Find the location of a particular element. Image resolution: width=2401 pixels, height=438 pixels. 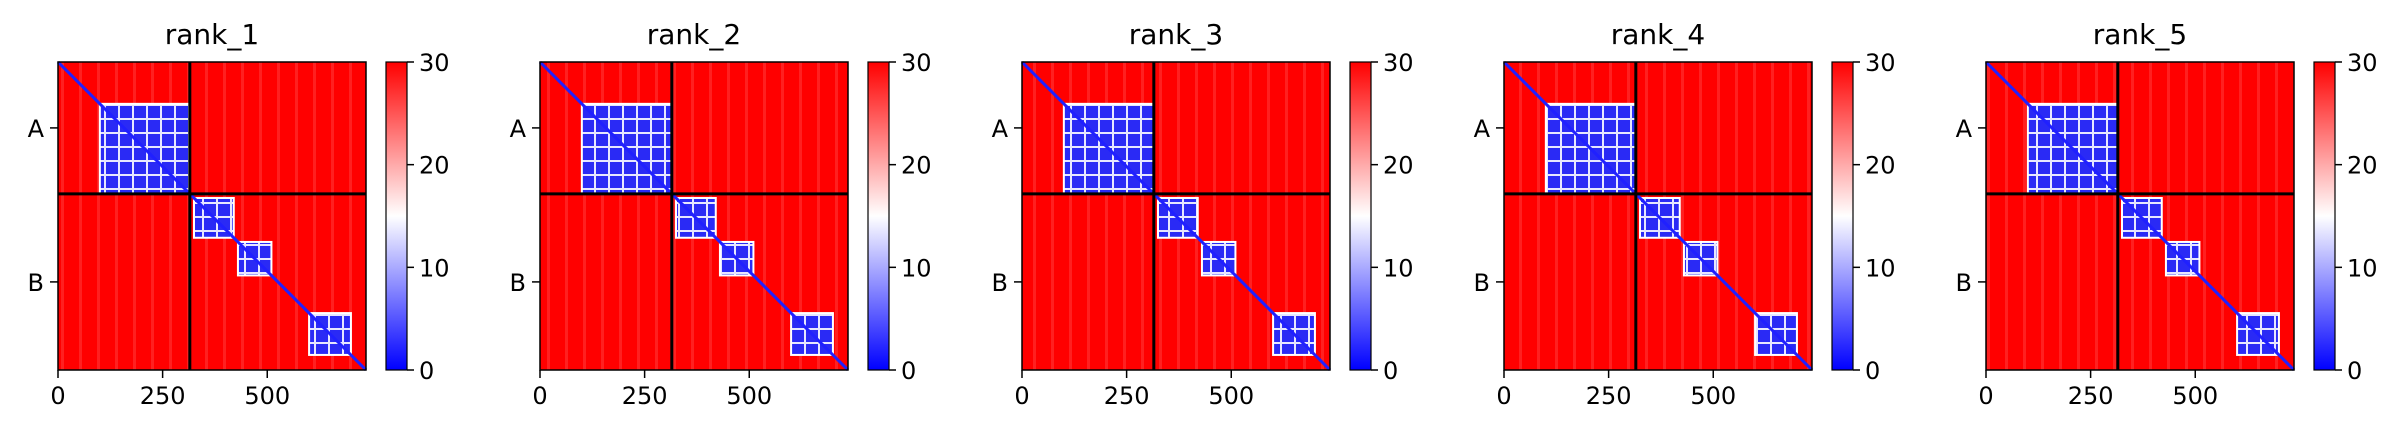

panel-title: rank_2 is located at coordinates (694, 34).